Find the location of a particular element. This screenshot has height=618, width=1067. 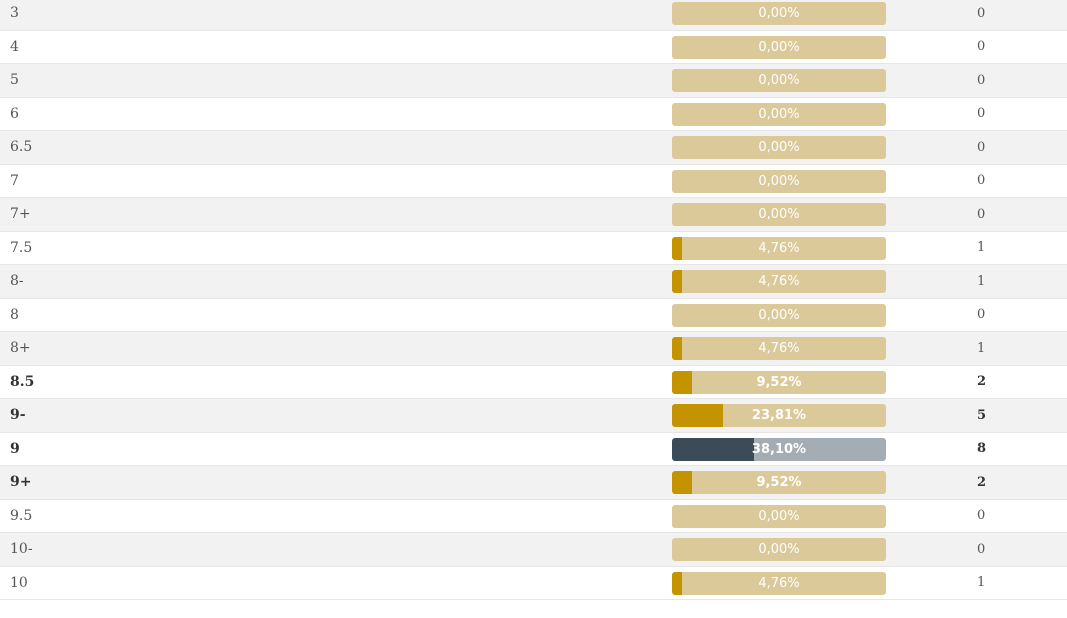

grade-label: 10 is located at coordinates (19, 582).